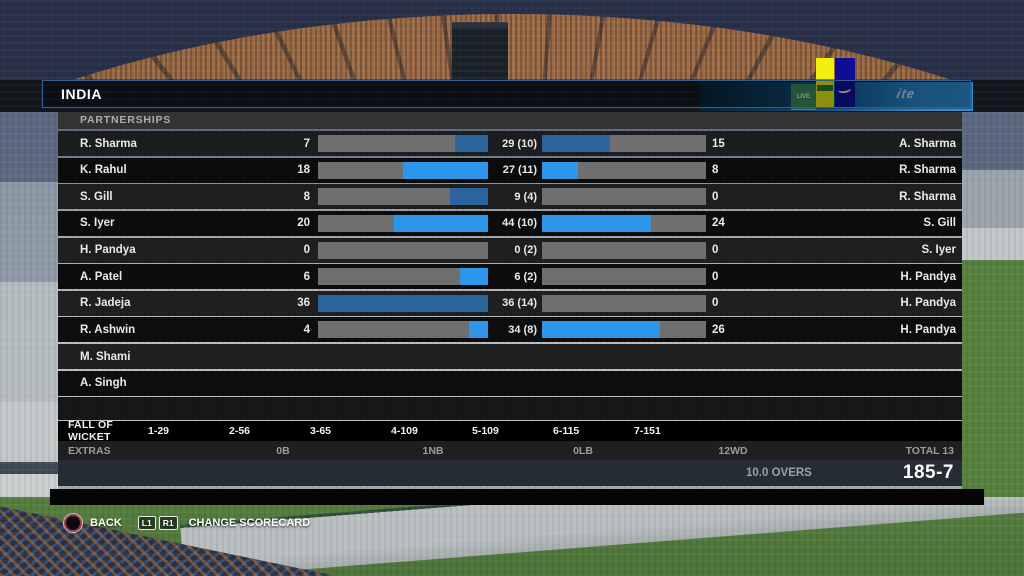 The image size is (1024, 576). Describe the element at coordinates (108, 329) in the screenshot. I see `batter-name-left: R. Ashwin` at that location.